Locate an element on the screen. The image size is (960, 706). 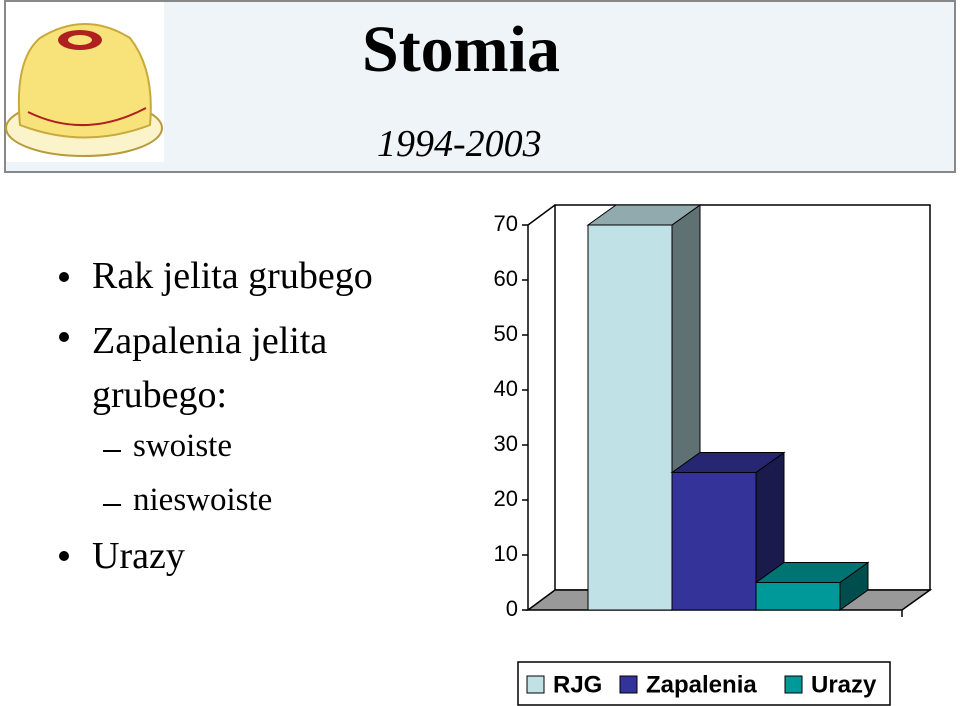
legend-box is located at coordinates (704, 683).